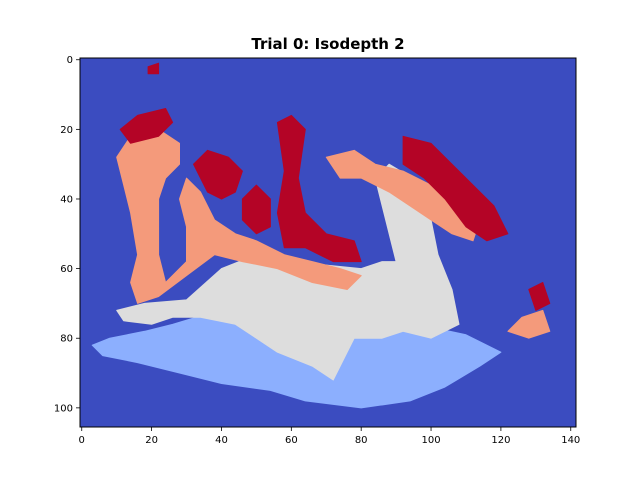 The height and width of the screenshot is (480, 640). I want to click on y-tick-label: 80, so click(66, 339).